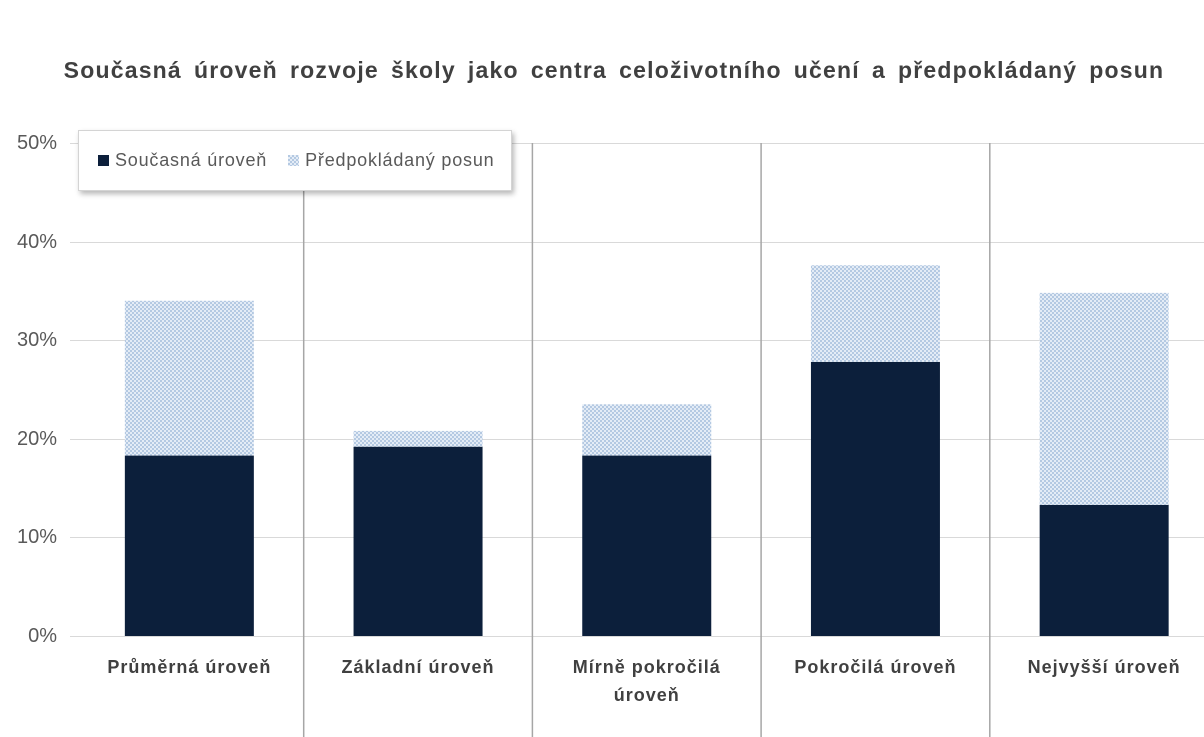  What do you see at coordinates (191, 160) in the screenshot?
I see `legend-label-current-level: Současná úroveň` at bounding box center [191, 160].